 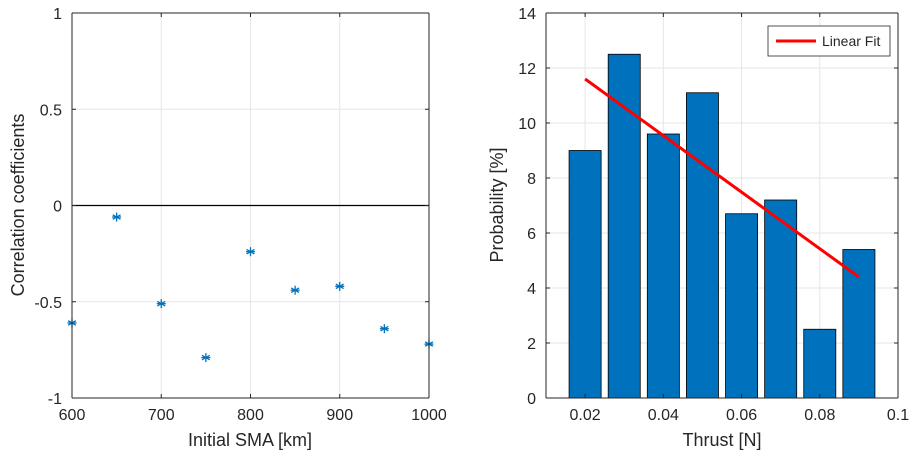 I want to click on y-tick-label: -0.5, so click(x=48, y=303).